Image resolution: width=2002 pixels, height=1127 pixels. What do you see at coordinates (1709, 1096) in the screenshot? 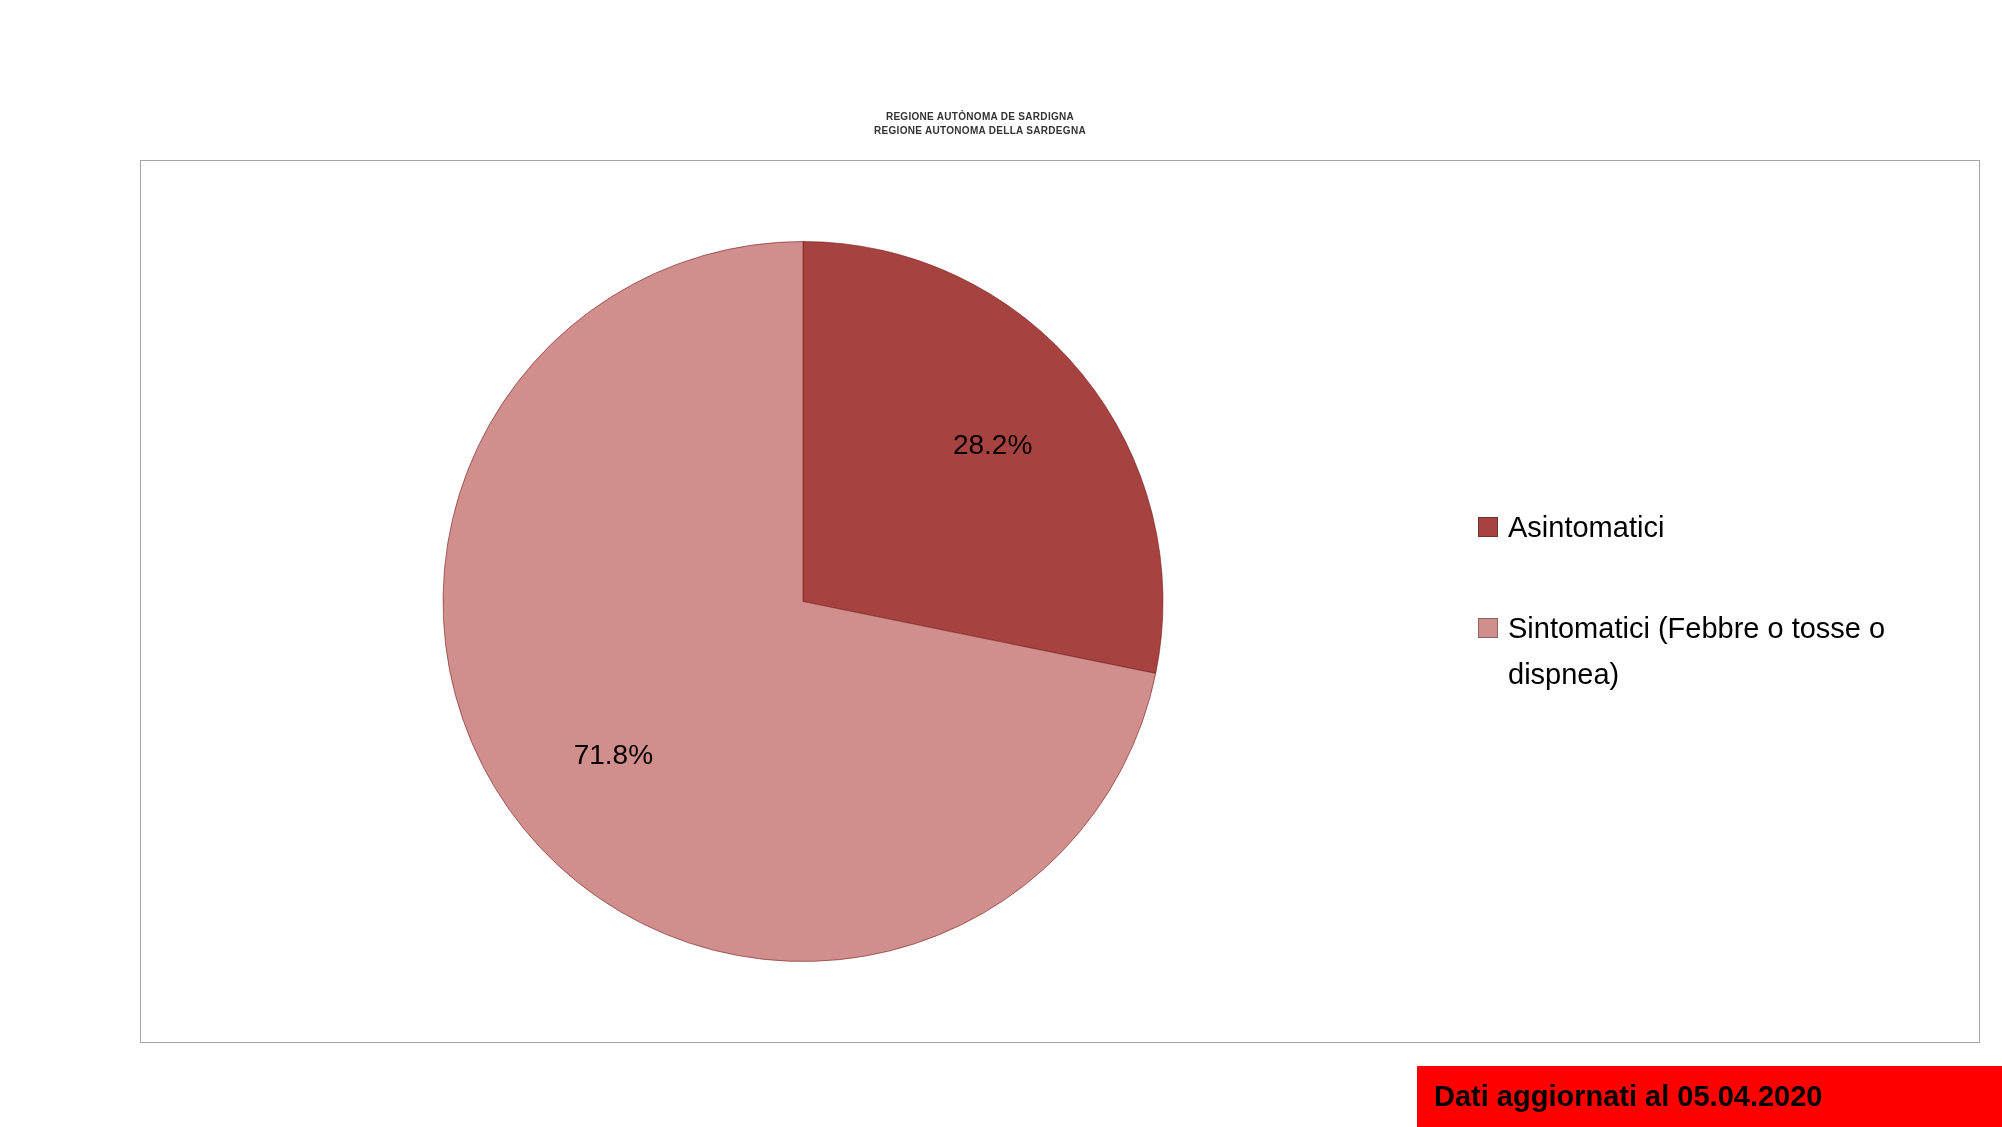
I see `text: Dati aggiornati al 05.04.2020` at bounding box center [1709, 1096].